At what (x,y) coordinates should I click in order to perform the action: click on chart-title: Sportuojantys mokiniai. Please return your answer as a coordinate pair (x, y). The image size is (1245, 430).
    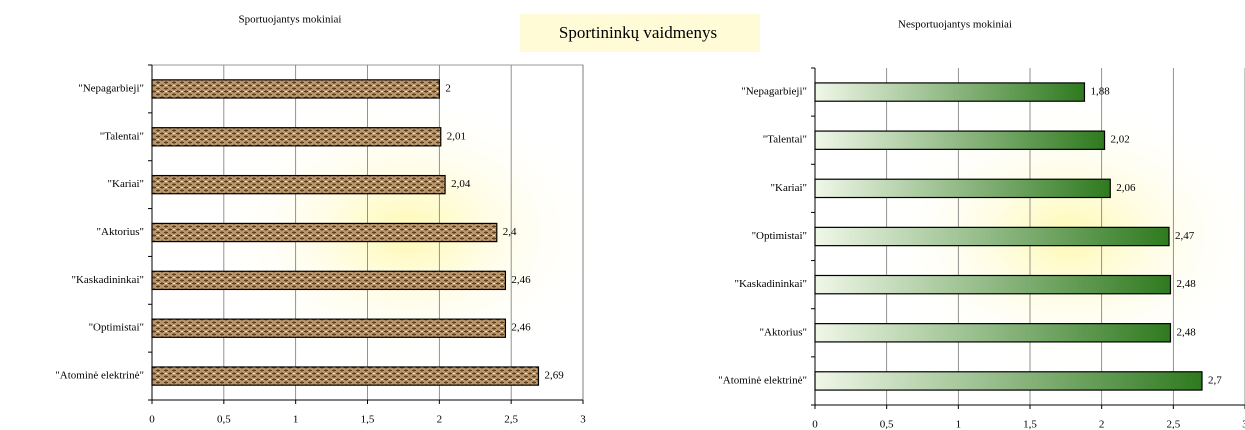
    Looking at the image, I should click on (290, 20).